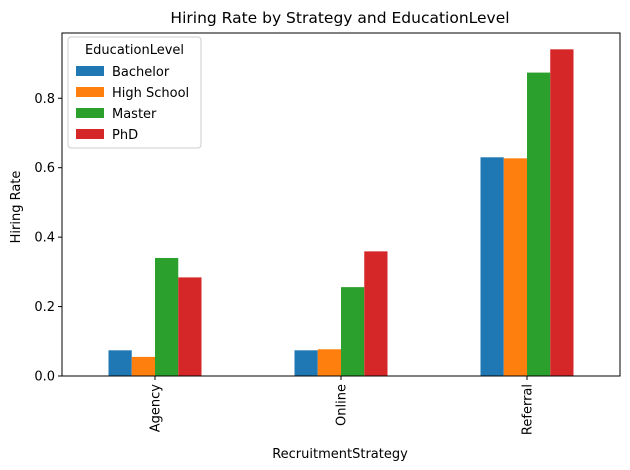 The image size is (630, 470). What do you see at coordinates (528, 409) in the screenshot?
I see `x-tick-label: Referral` at bounding box center [528, 409].